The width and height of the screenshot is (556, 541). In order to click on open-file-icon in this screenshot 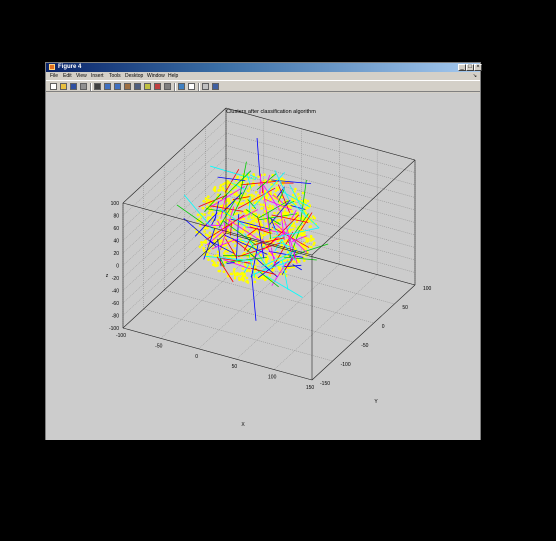, I will do `click(63, 86)`.